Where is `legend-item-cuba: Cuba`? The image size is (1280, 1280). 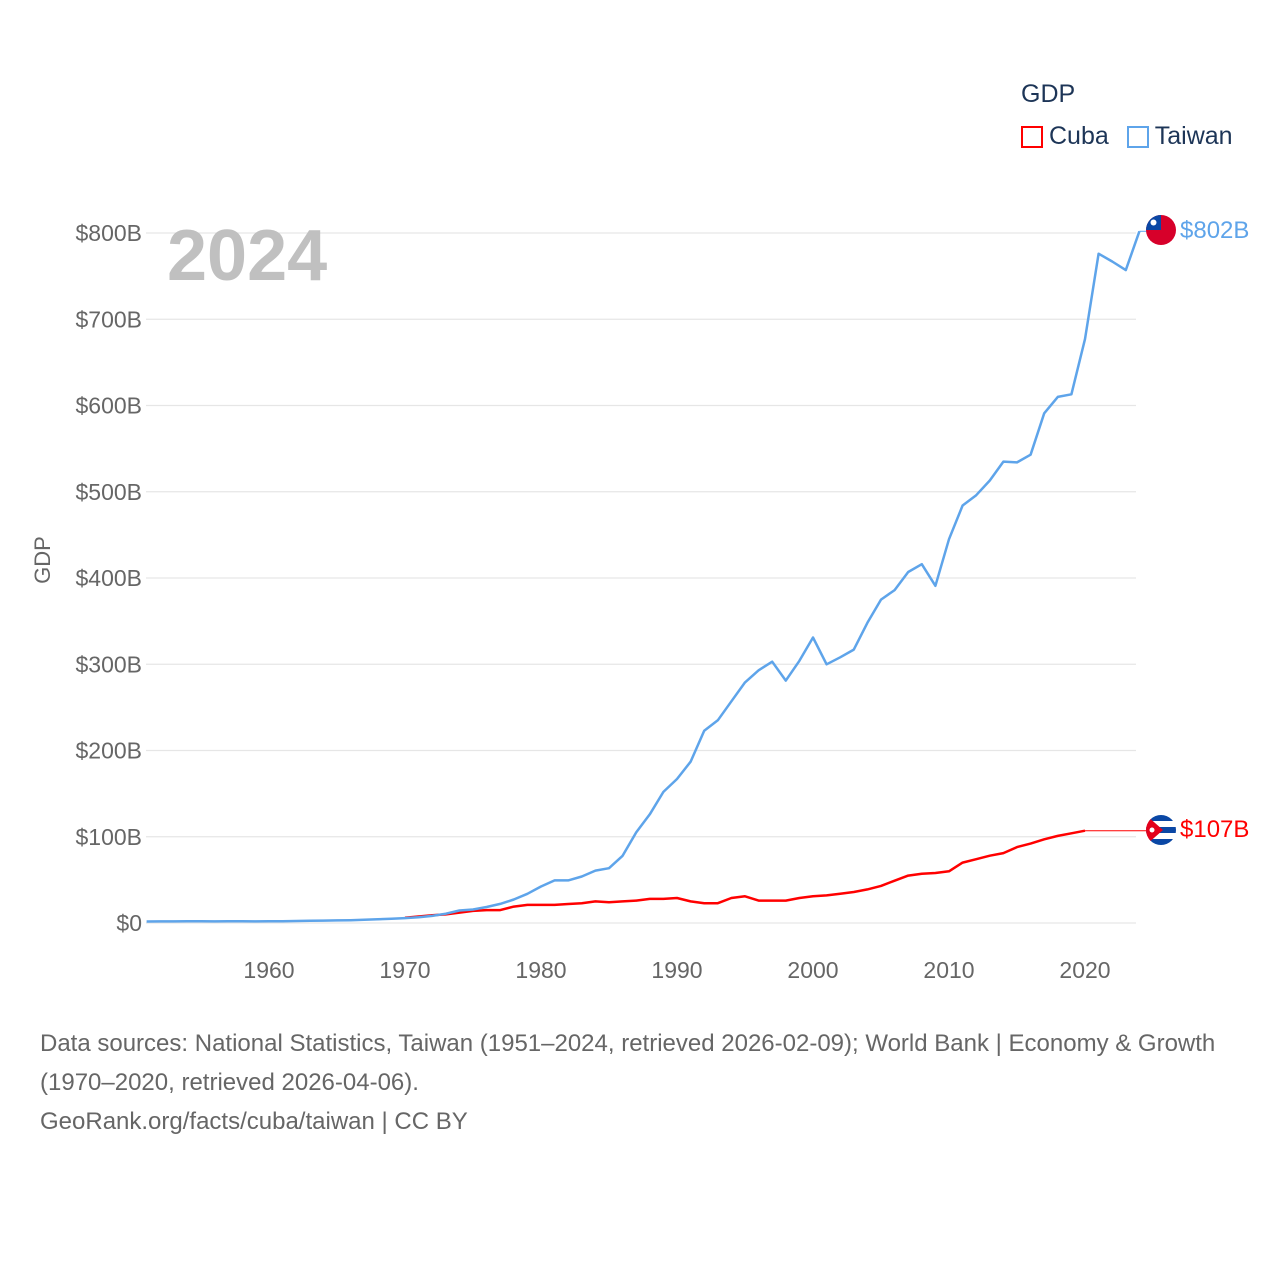 legend-item-cuba: Cuba is located at coordinates (1065, 136).